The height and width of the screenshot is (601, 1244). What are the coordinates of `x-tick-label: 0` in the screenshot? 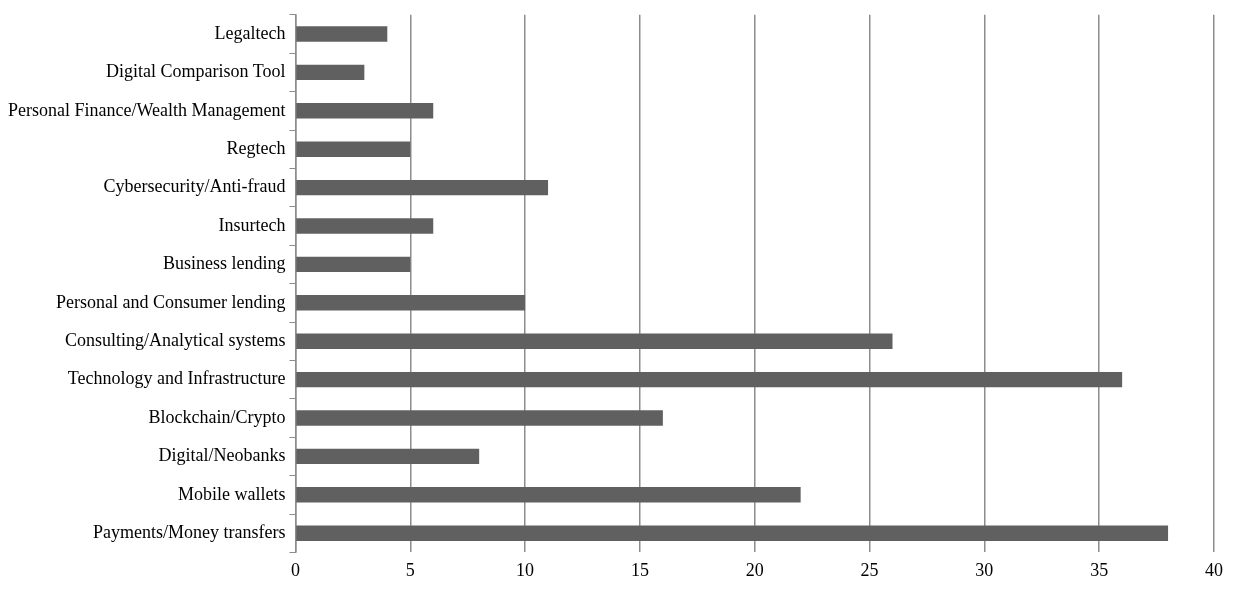 It's located at (295, 569).